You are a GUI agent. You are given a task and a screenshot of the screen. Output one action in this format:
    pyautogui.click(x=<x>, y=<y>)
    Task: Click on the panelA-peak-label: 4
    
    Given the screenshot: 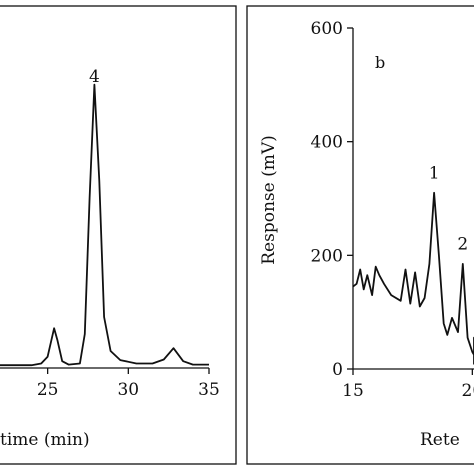 What is the action you would take?
    pyautogui.click(x=94, y=77)
    